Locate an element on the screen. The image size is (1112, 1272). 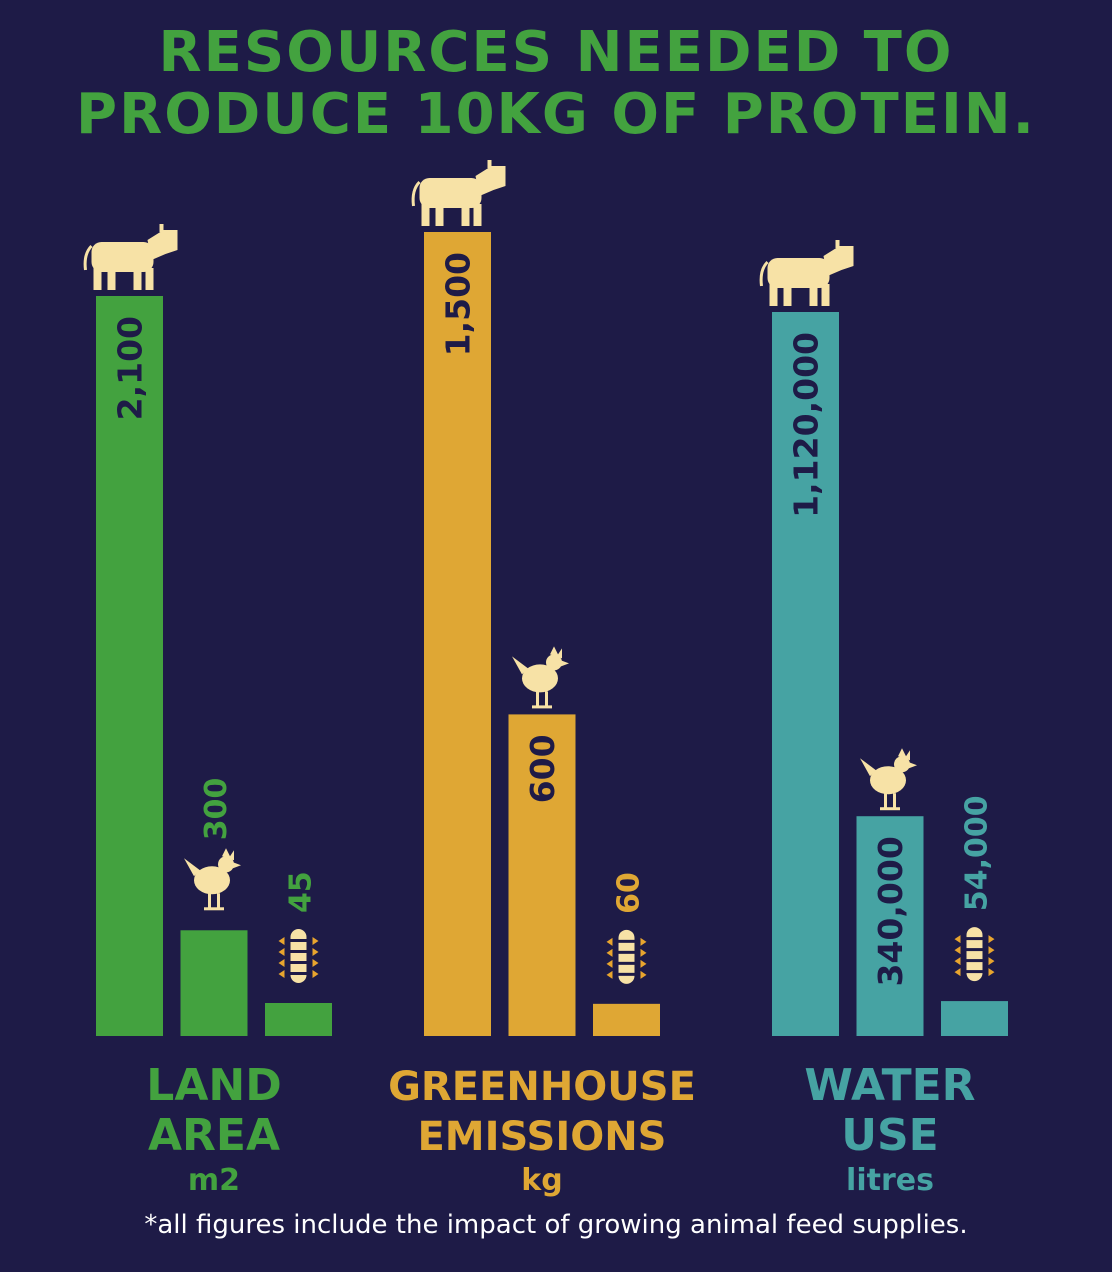
group-unit-label: litres is located at coordinates (890, 1180).